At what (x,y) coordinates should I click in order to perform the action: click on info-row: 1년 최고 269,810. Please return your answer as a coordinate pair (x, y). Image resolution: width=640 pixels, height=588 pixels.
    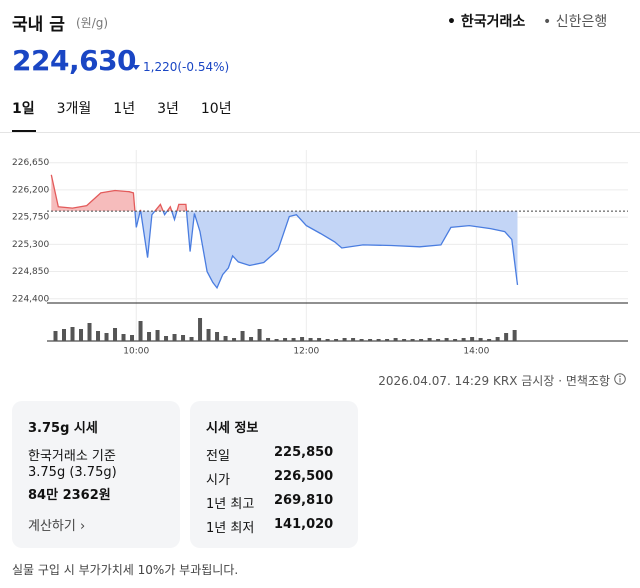
    Looking at the image, I should click on (276, 502).